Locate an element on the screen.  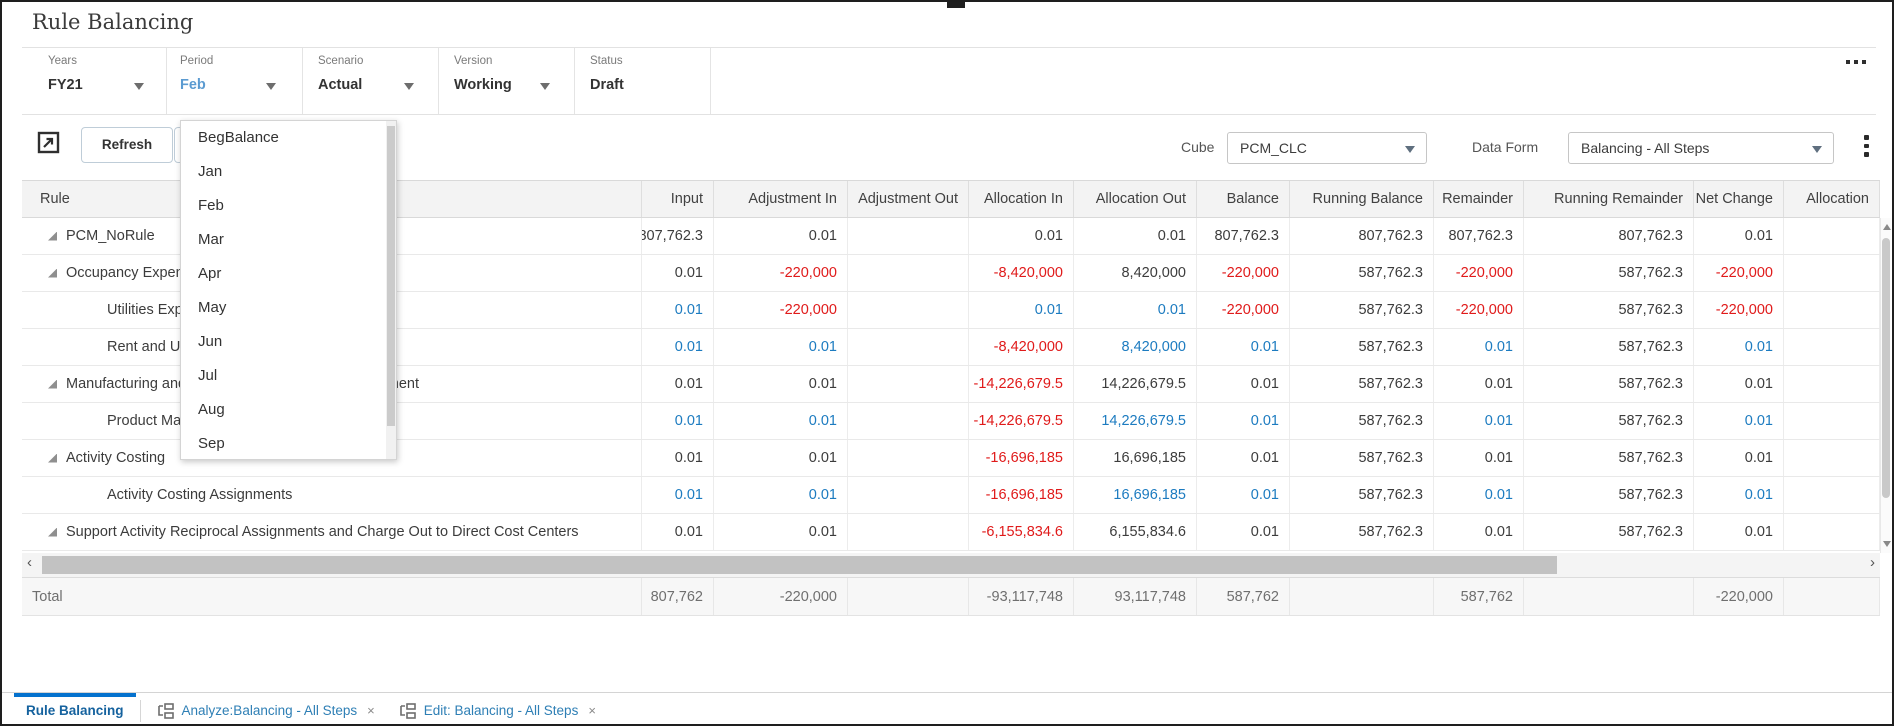
vertical-scrollbar is located at coordinates (1885, 385).